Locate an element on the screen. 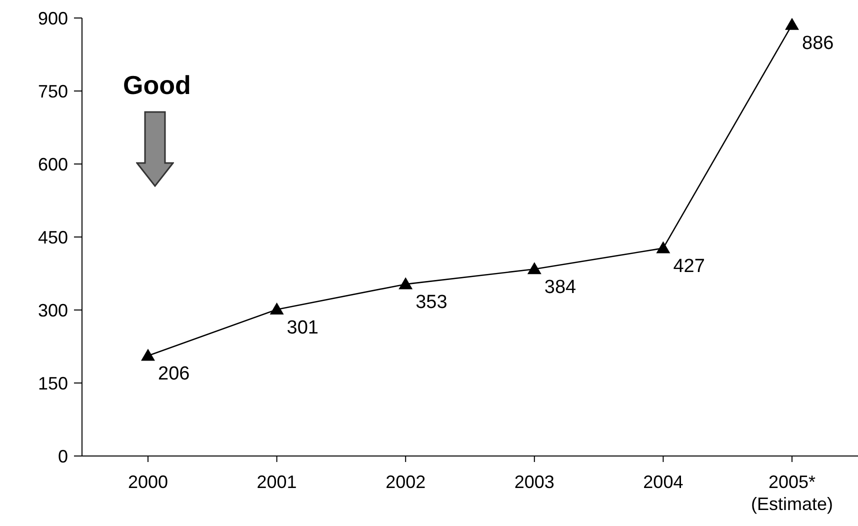 This screenshot has height=526, width=858. y-tick-label: 150 is located at coordinates (53, 383).